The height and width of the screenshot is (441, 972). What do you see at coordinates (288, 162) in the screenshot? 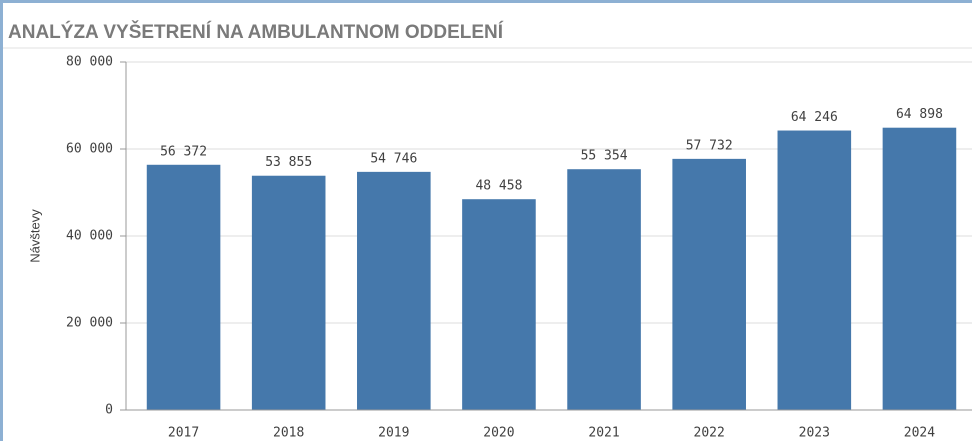
I see `data-label: 53 855` at bounding box center [288, 162].